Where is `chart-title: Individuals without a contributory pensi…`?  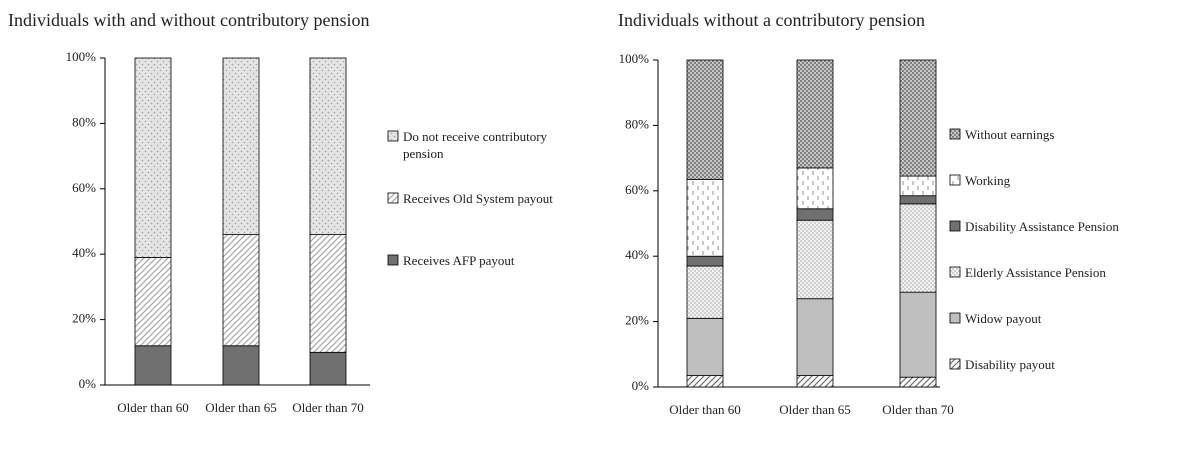 chart-title: Individuals without a contributory pensi… is located at coordinates (771, 20).